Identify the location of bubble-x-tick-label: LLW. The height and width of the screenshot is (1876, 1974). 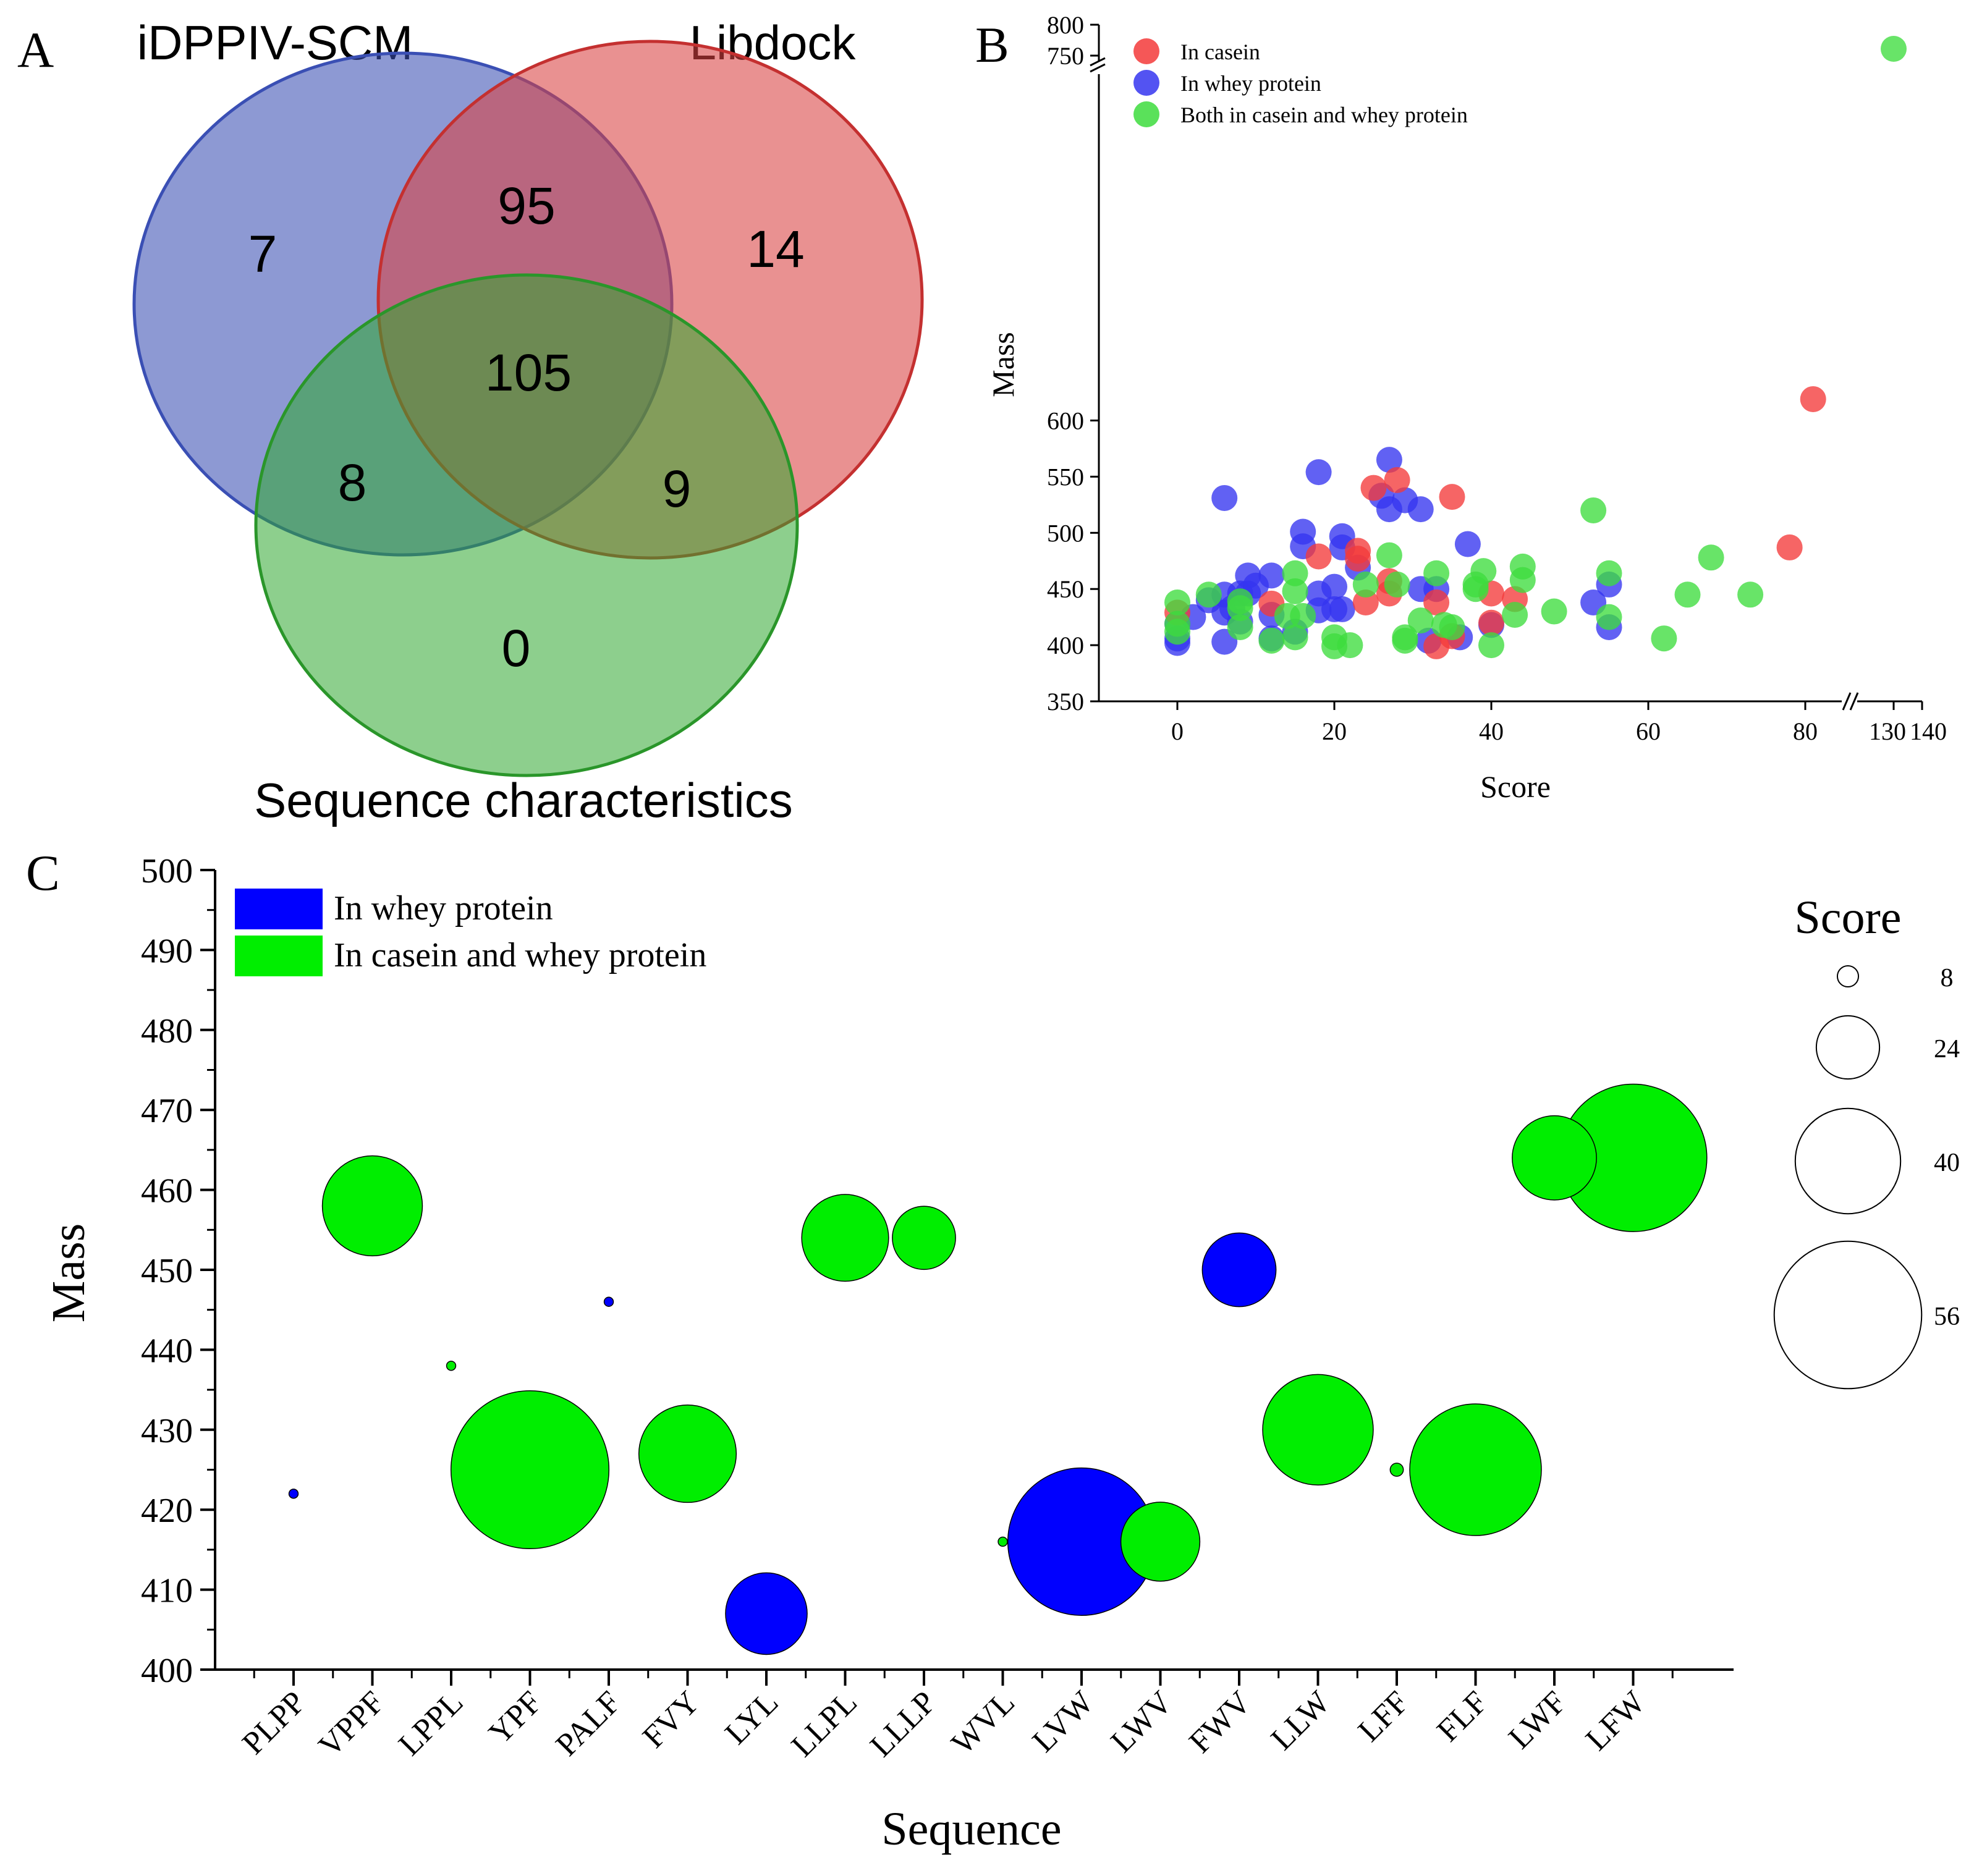
(1300, 1720).